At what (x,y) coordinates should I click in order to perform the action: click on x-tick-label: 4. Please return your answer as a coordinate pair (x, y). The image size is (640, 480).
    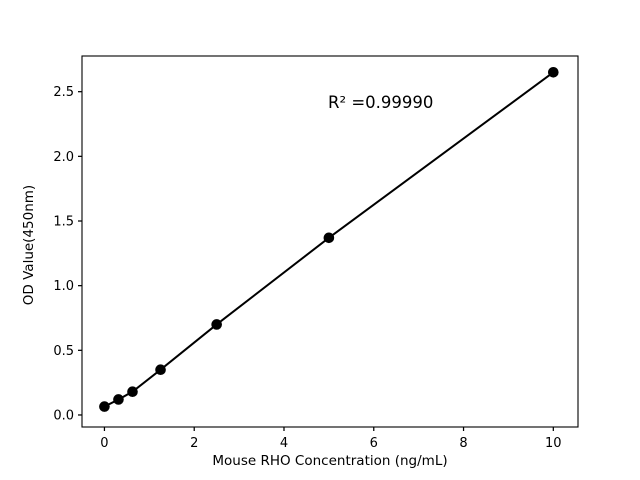
    Looking at the image, I should click on (284, 443).